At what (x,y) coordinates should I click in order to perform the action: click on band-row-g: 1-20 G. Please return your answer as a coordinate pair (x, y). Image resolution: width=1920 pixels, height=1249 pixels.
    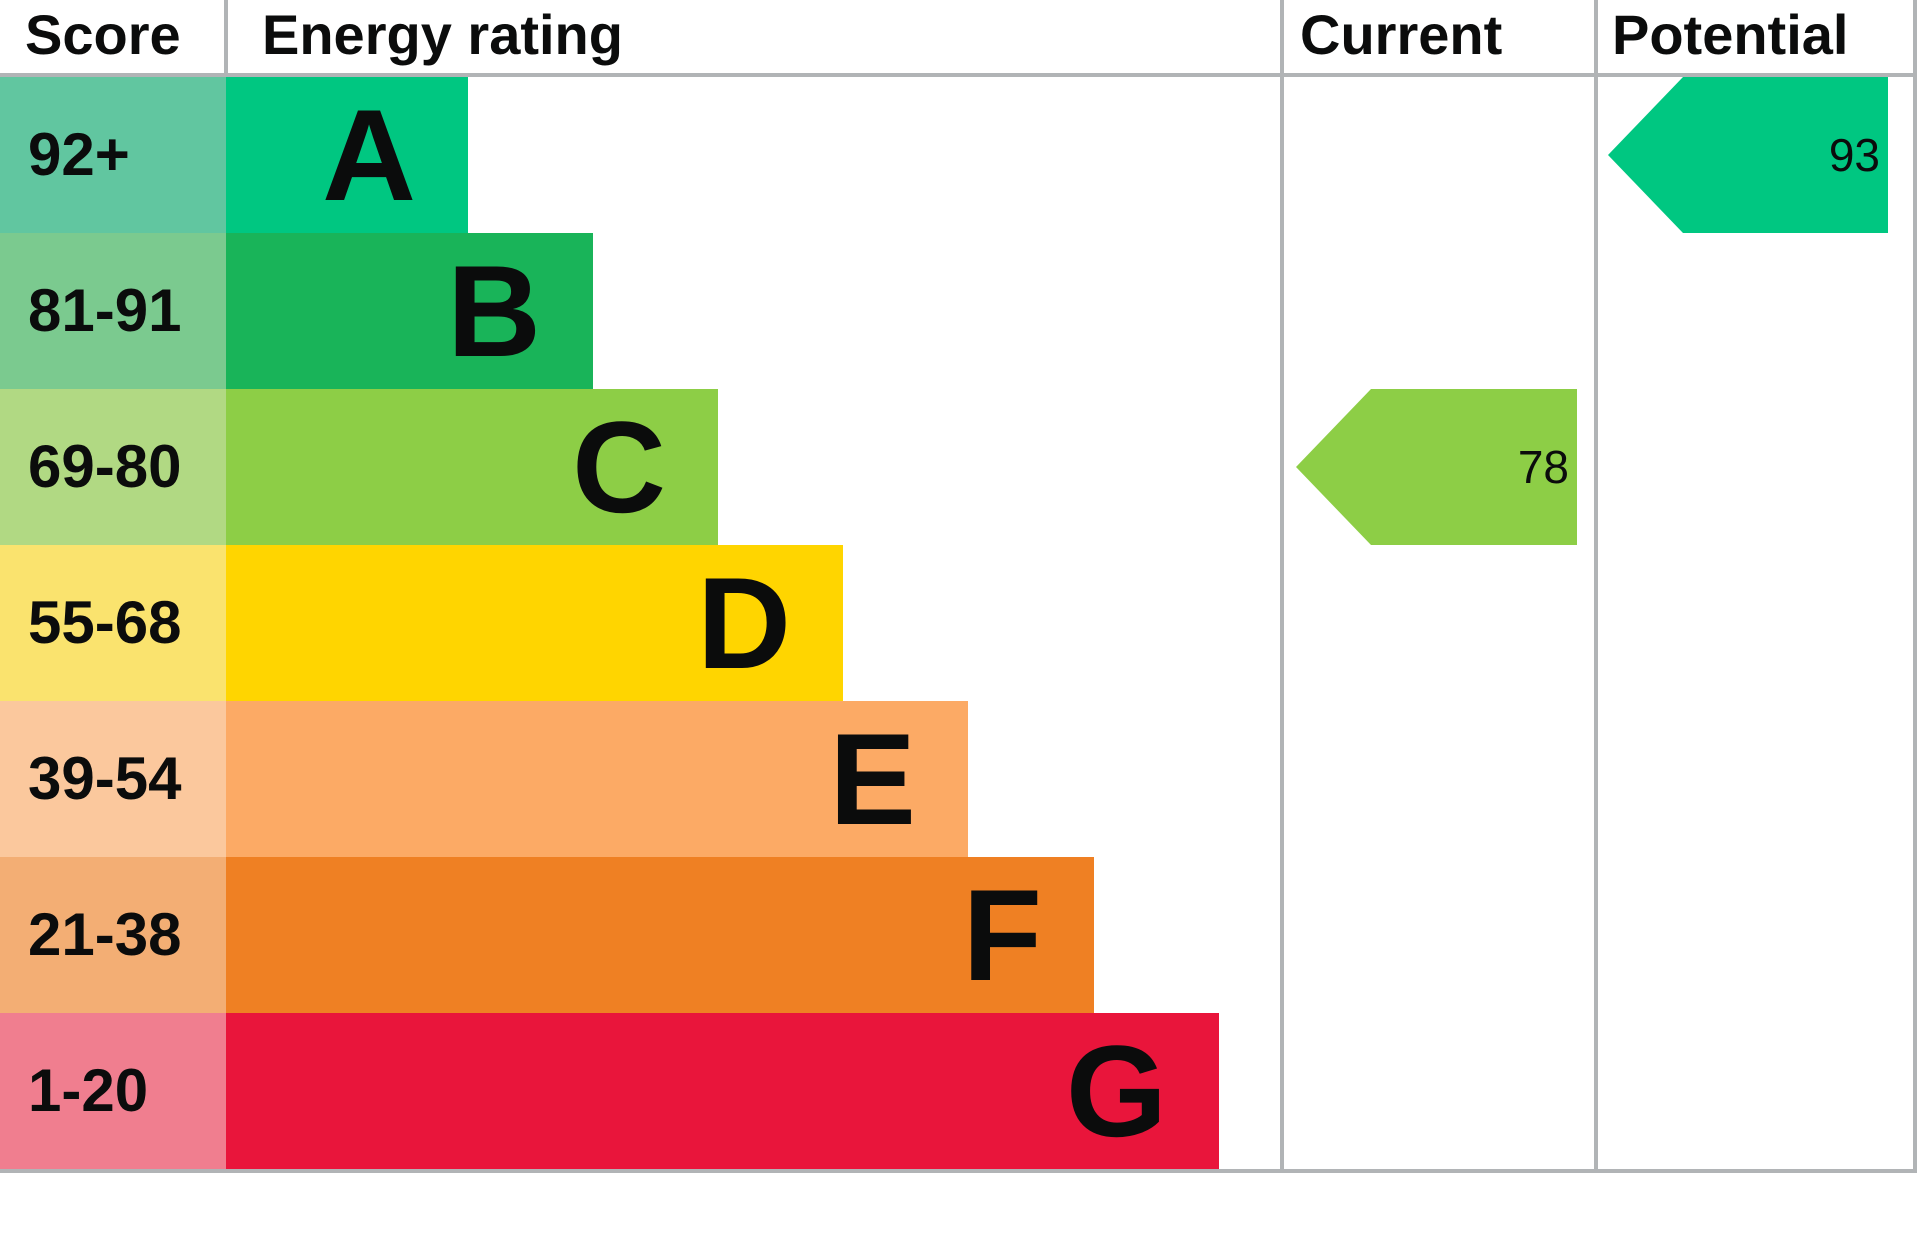
    Looking at the image, I should click on (960, 1091).